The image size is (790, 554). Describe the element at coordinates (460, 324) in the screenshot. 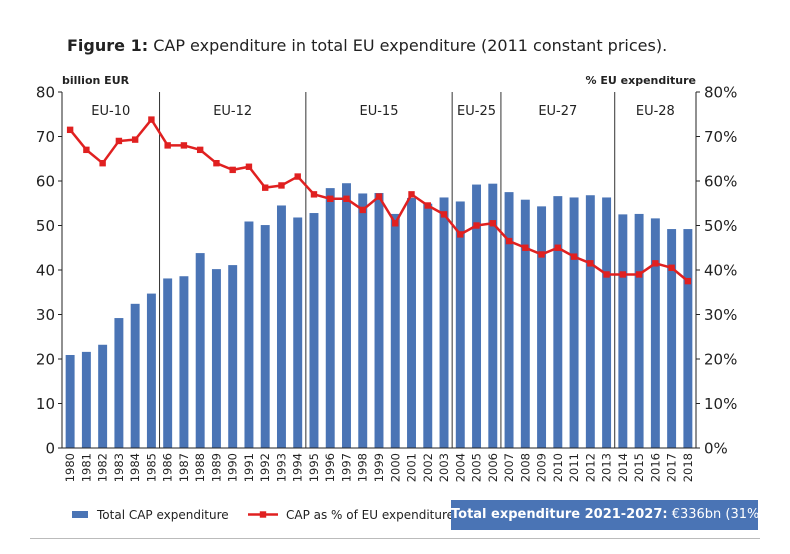

I see `bar-2004` at that location.